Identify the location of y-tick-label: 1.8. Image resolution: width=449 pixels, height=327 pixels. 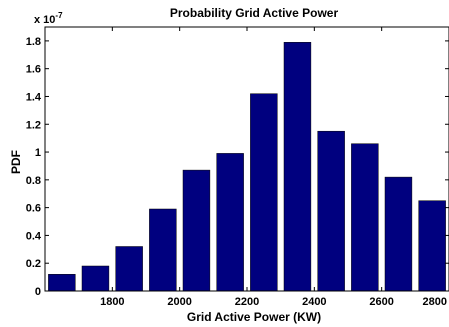
(33, 42).